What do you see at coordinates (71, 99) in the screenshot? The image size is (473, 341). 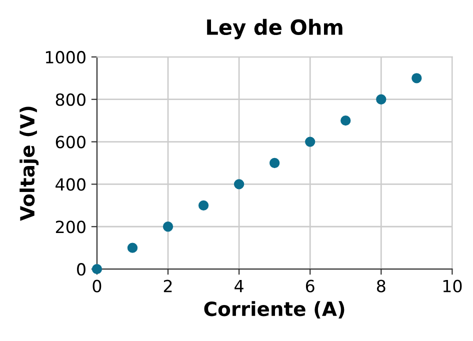 I see `y-tick-label: 800` at bounding box center [71, 99].